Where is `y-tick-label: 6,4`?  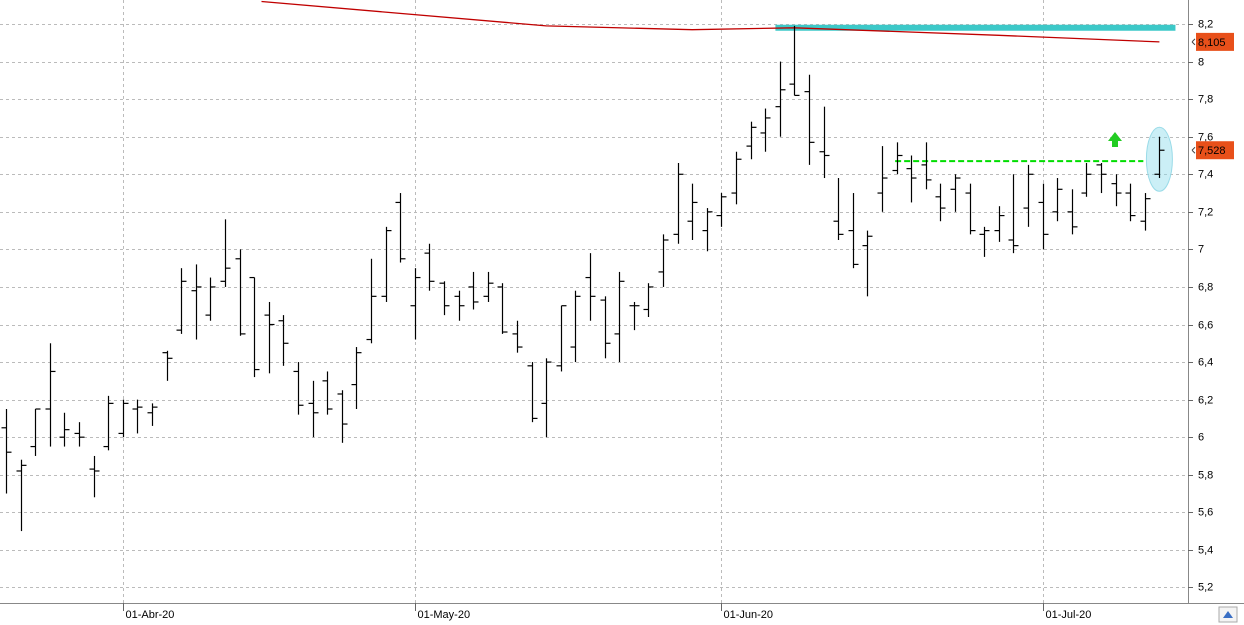 y-tick-label: 6,4 is located at coordinates (1205, 362).